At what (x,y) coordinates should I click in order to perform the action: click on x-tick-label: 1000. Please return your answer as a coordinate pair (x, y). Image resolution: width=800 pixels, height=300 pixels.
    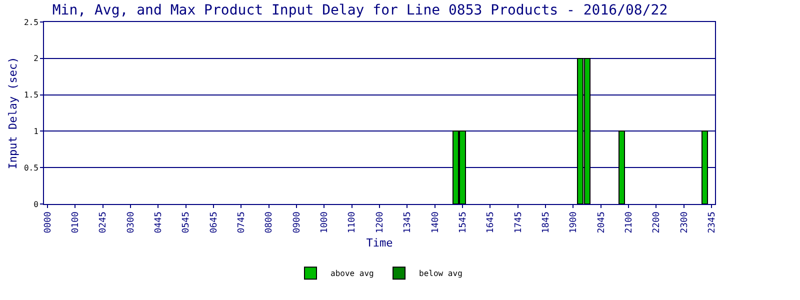
    Looking at the image, I should click on (325, 223).